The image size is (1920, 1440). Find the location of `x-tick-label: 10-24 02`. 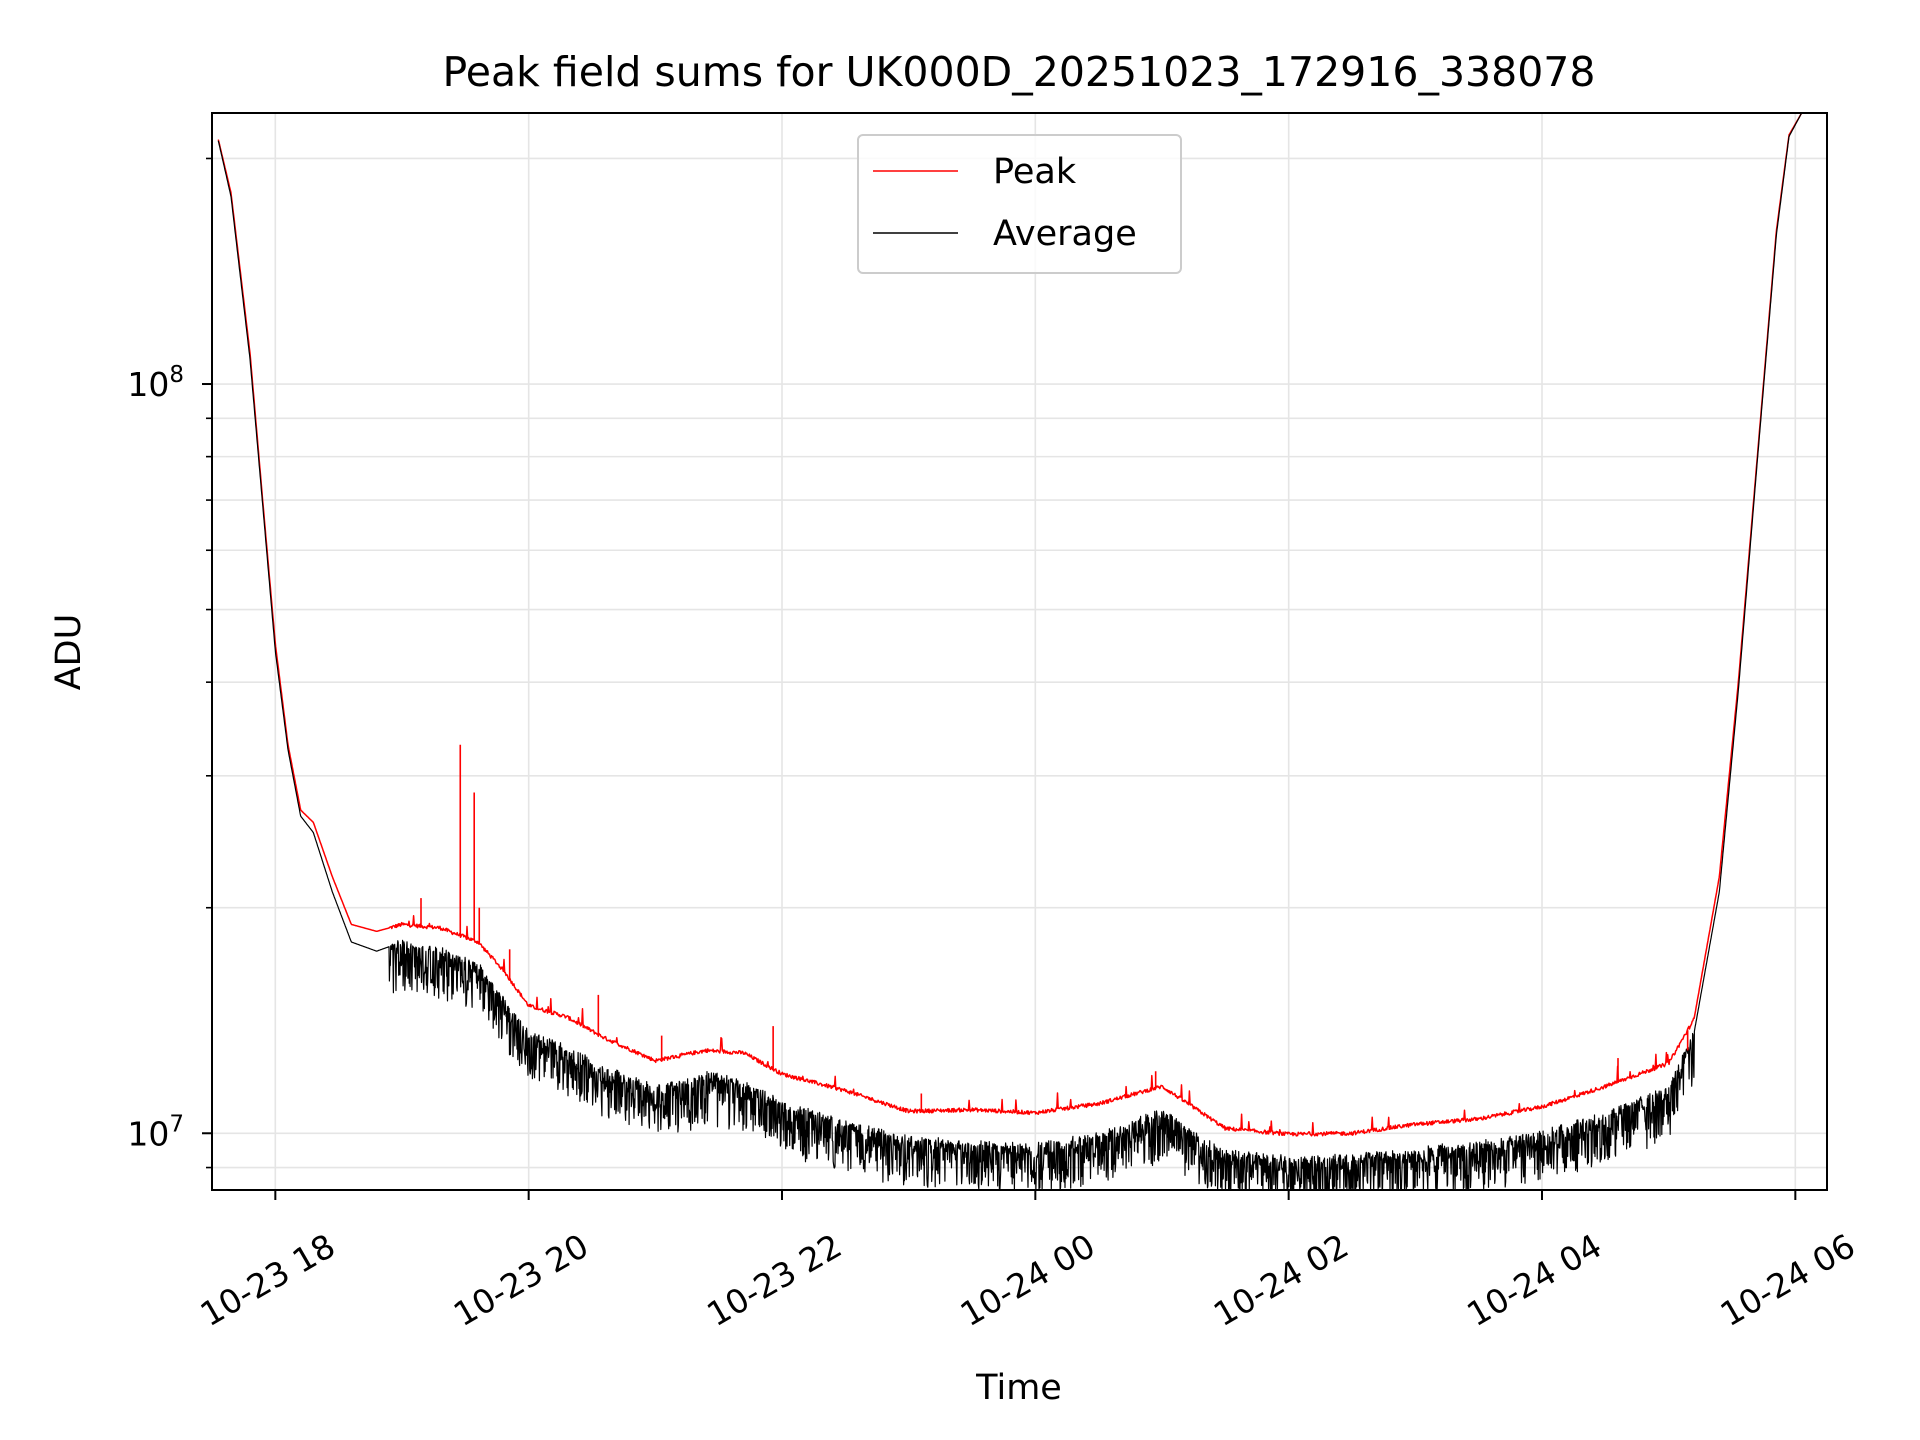

x-tick-label: 10-24 02 is located at coordinates (1281, 1280).